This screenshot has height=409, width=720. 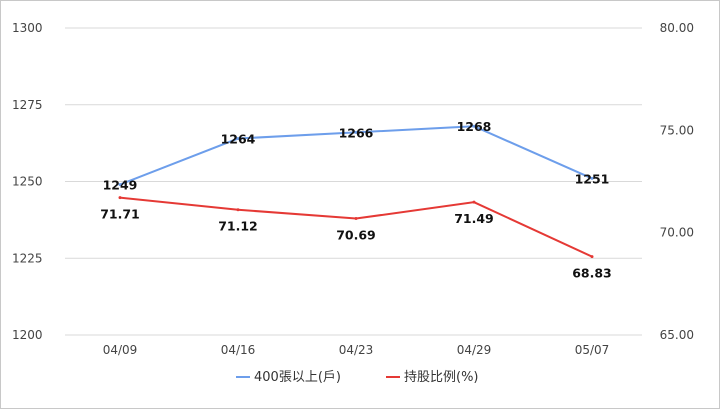 What do you see at coordinates (592, 273) in the screenshot?
I see `series-2-data-label: 68.83` at bounding box center [592, 273].